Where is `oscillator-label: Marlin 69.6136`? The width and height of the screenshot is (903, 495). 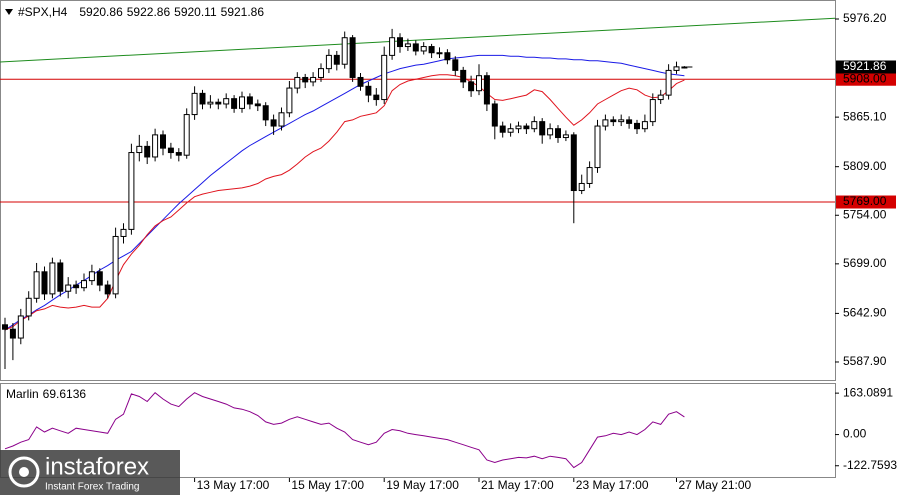 oscillator-label: Marlin 69.6136 is located at coordinates (46, 394).